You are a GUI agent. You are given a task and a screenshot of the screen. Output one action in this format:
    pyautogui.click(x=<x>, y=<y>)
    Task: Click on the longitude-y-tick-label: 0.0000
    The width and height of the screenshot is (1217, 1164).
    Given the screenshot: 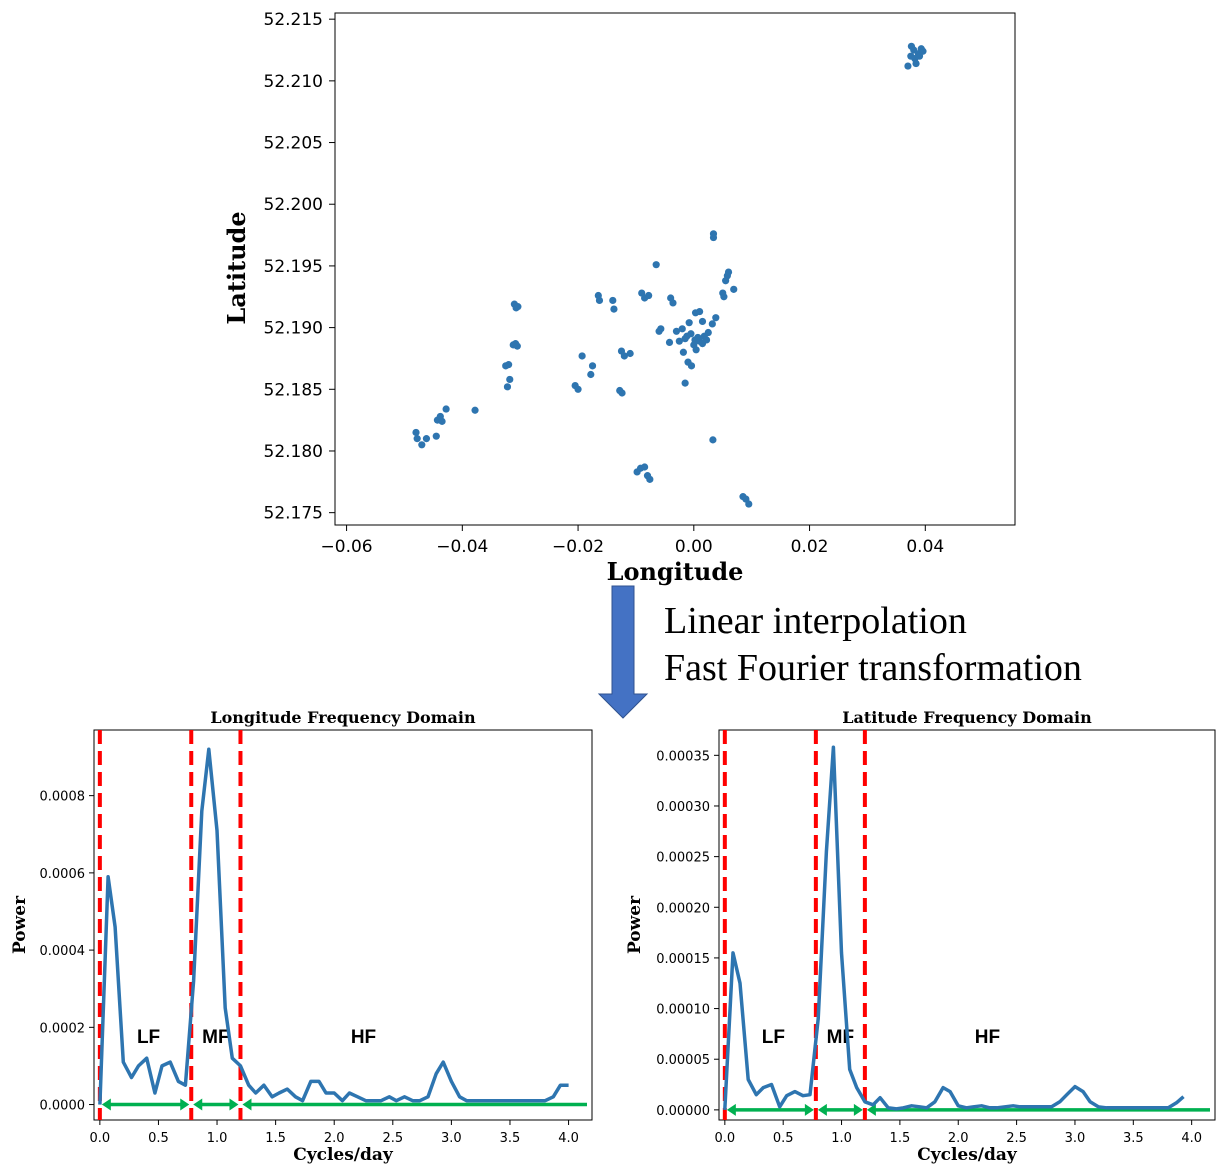 What is the action you would take?
    pyautogui.click(x=63, y=1106)
    